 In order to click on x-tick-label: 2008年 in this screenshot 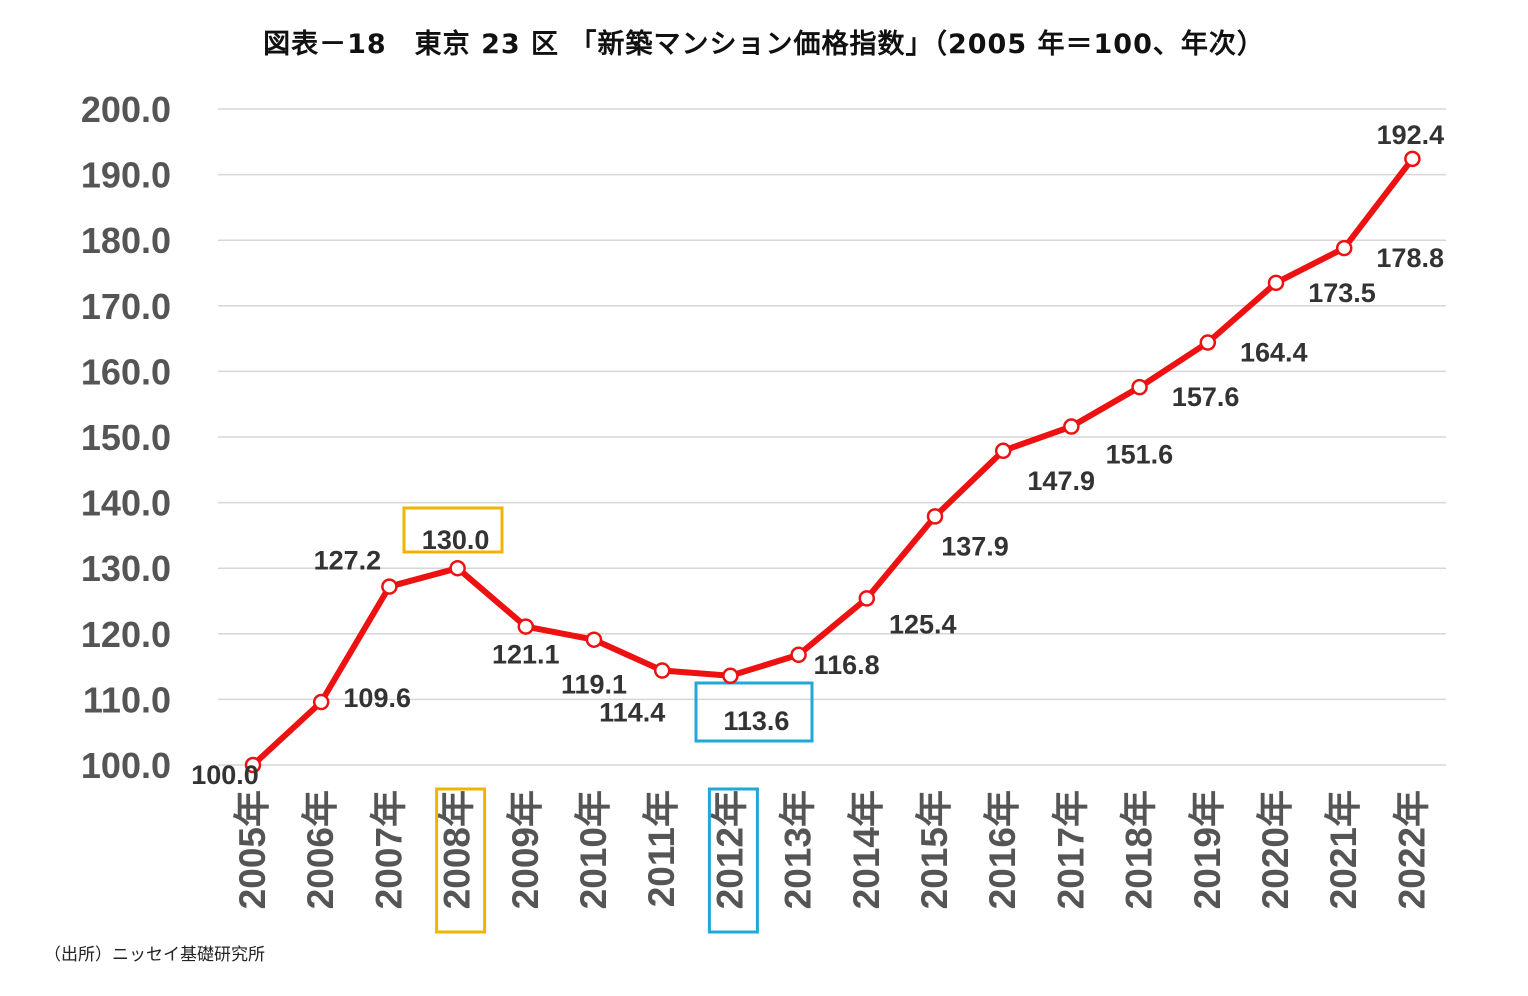, I will do `click(457, 849)`.